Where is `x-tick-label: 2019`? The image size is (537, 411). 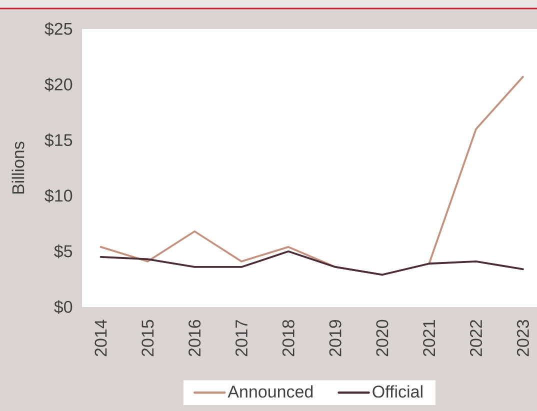
x-tick-label: 2019 is located at coordinates (335, 338).